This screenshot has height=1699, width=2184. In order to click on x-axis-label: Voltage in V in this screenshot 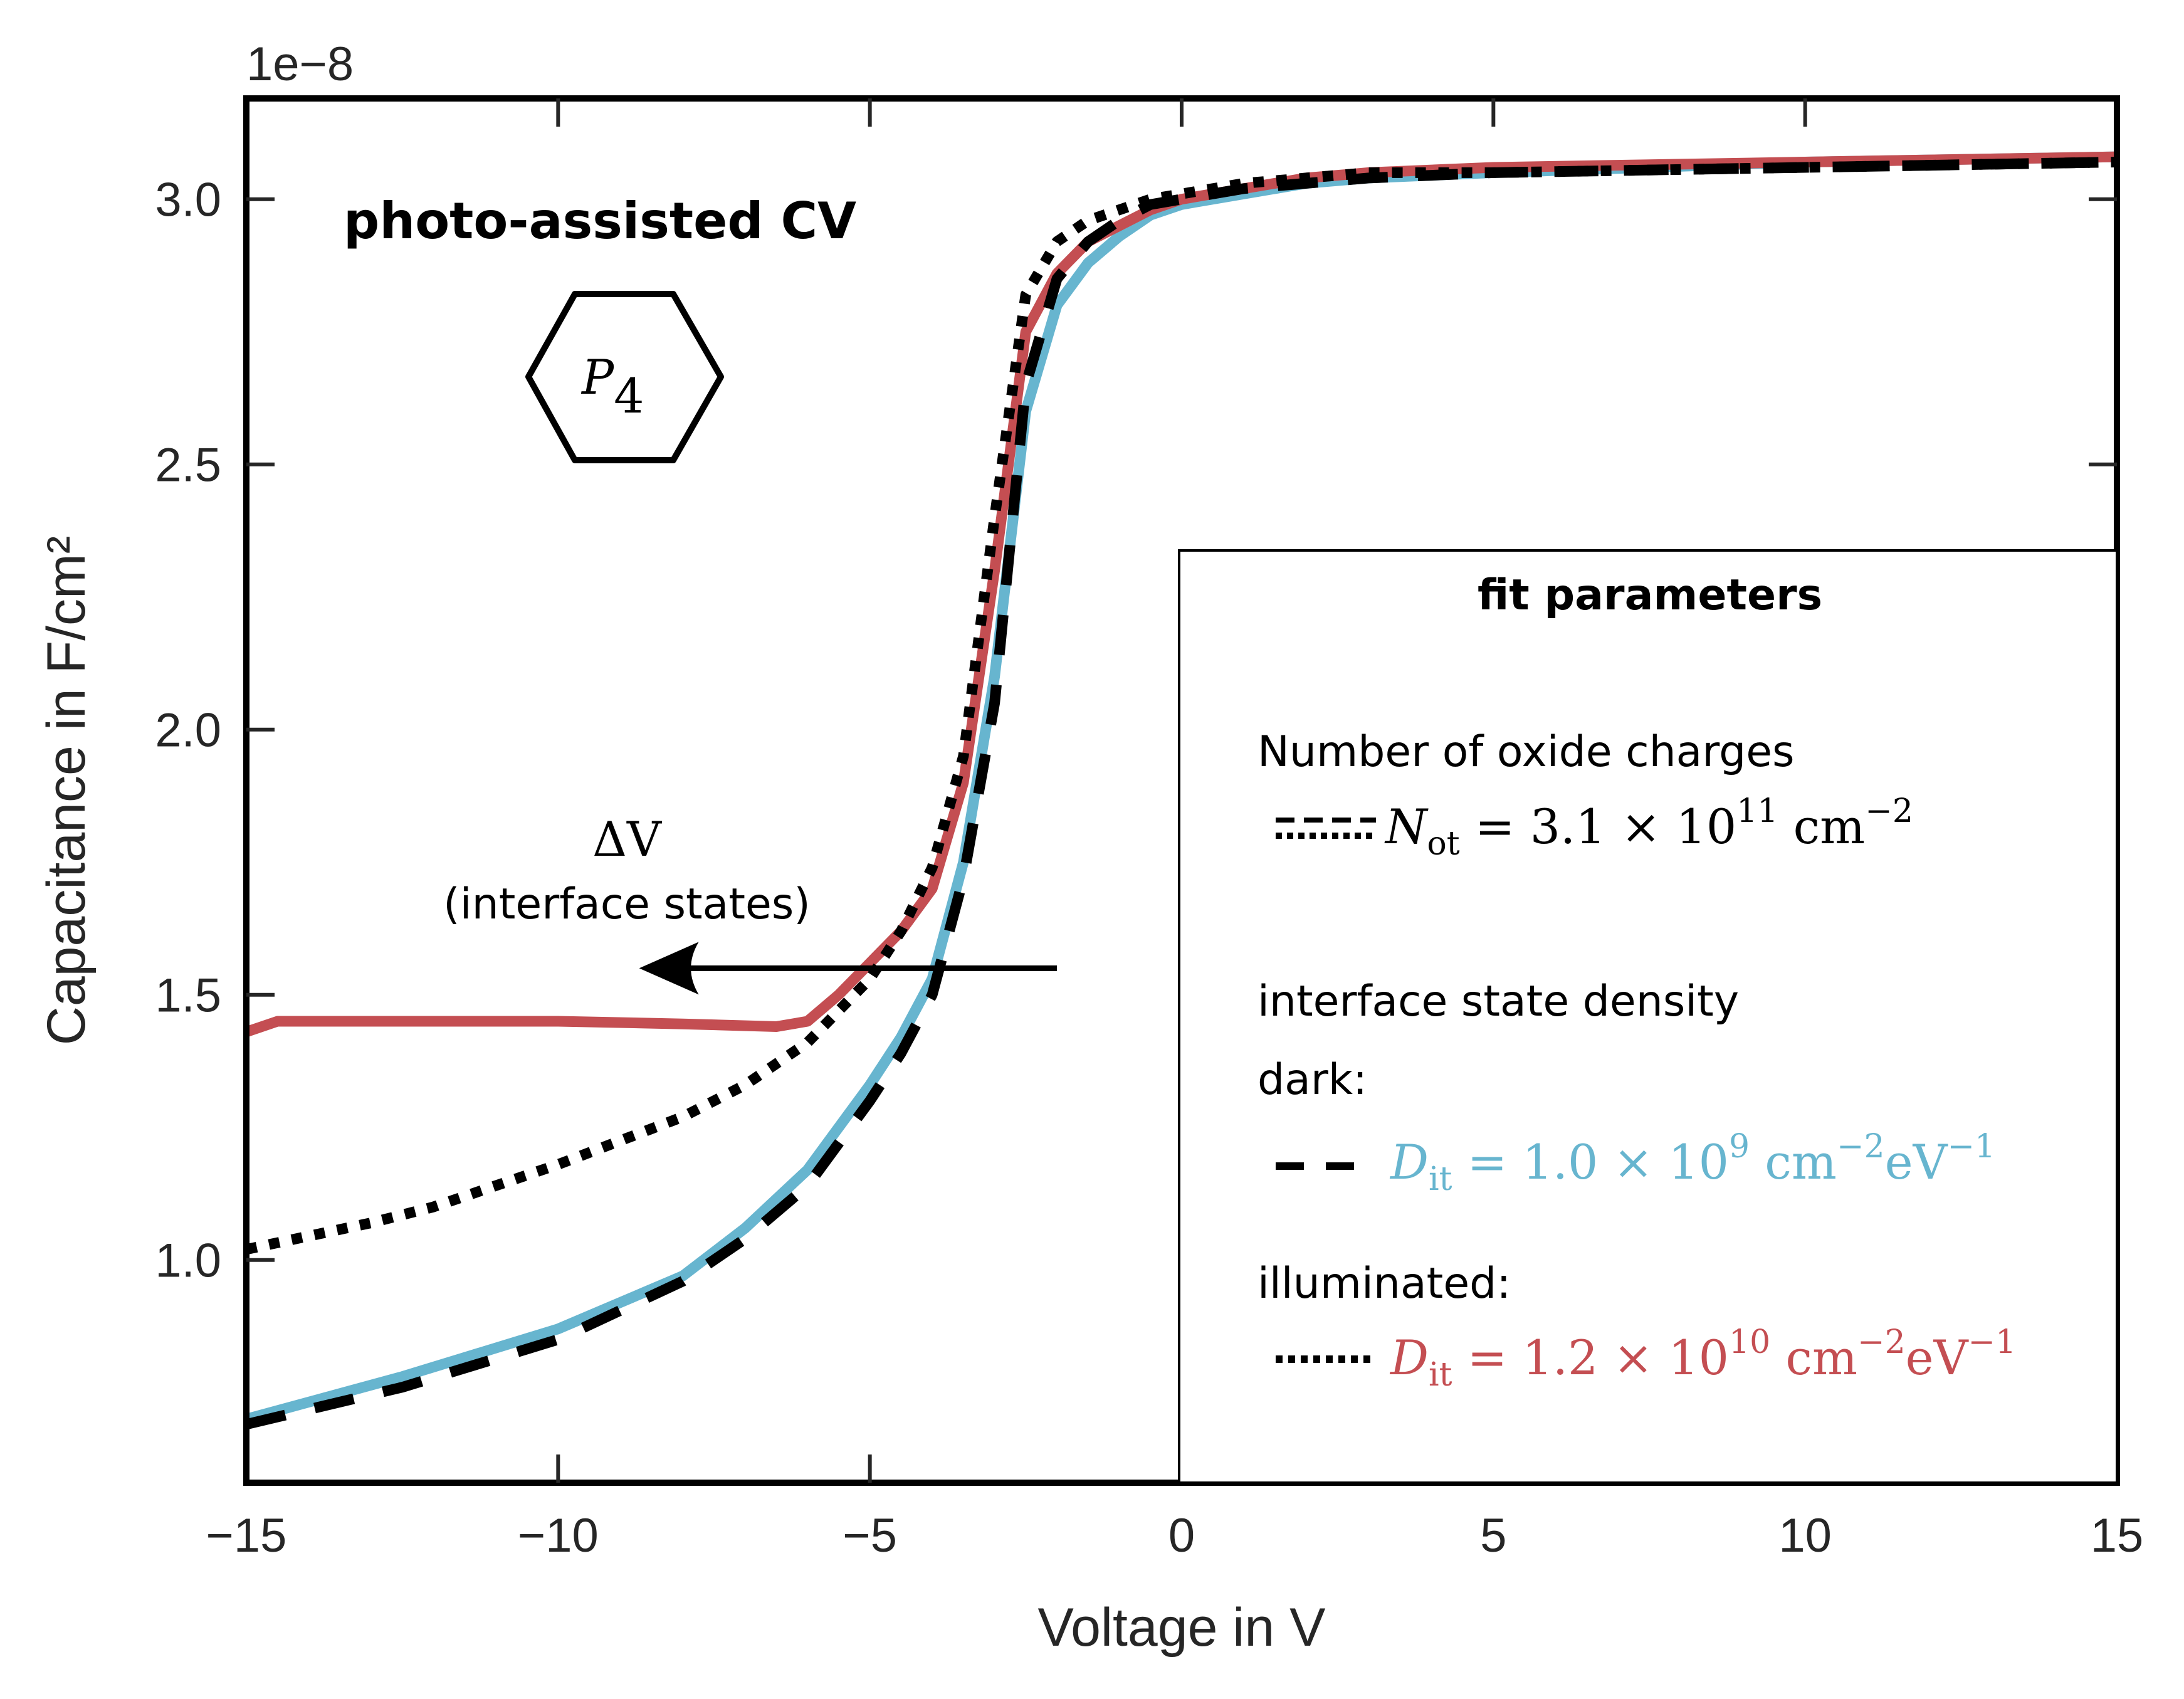, I will do `click(1181, 1627)`.